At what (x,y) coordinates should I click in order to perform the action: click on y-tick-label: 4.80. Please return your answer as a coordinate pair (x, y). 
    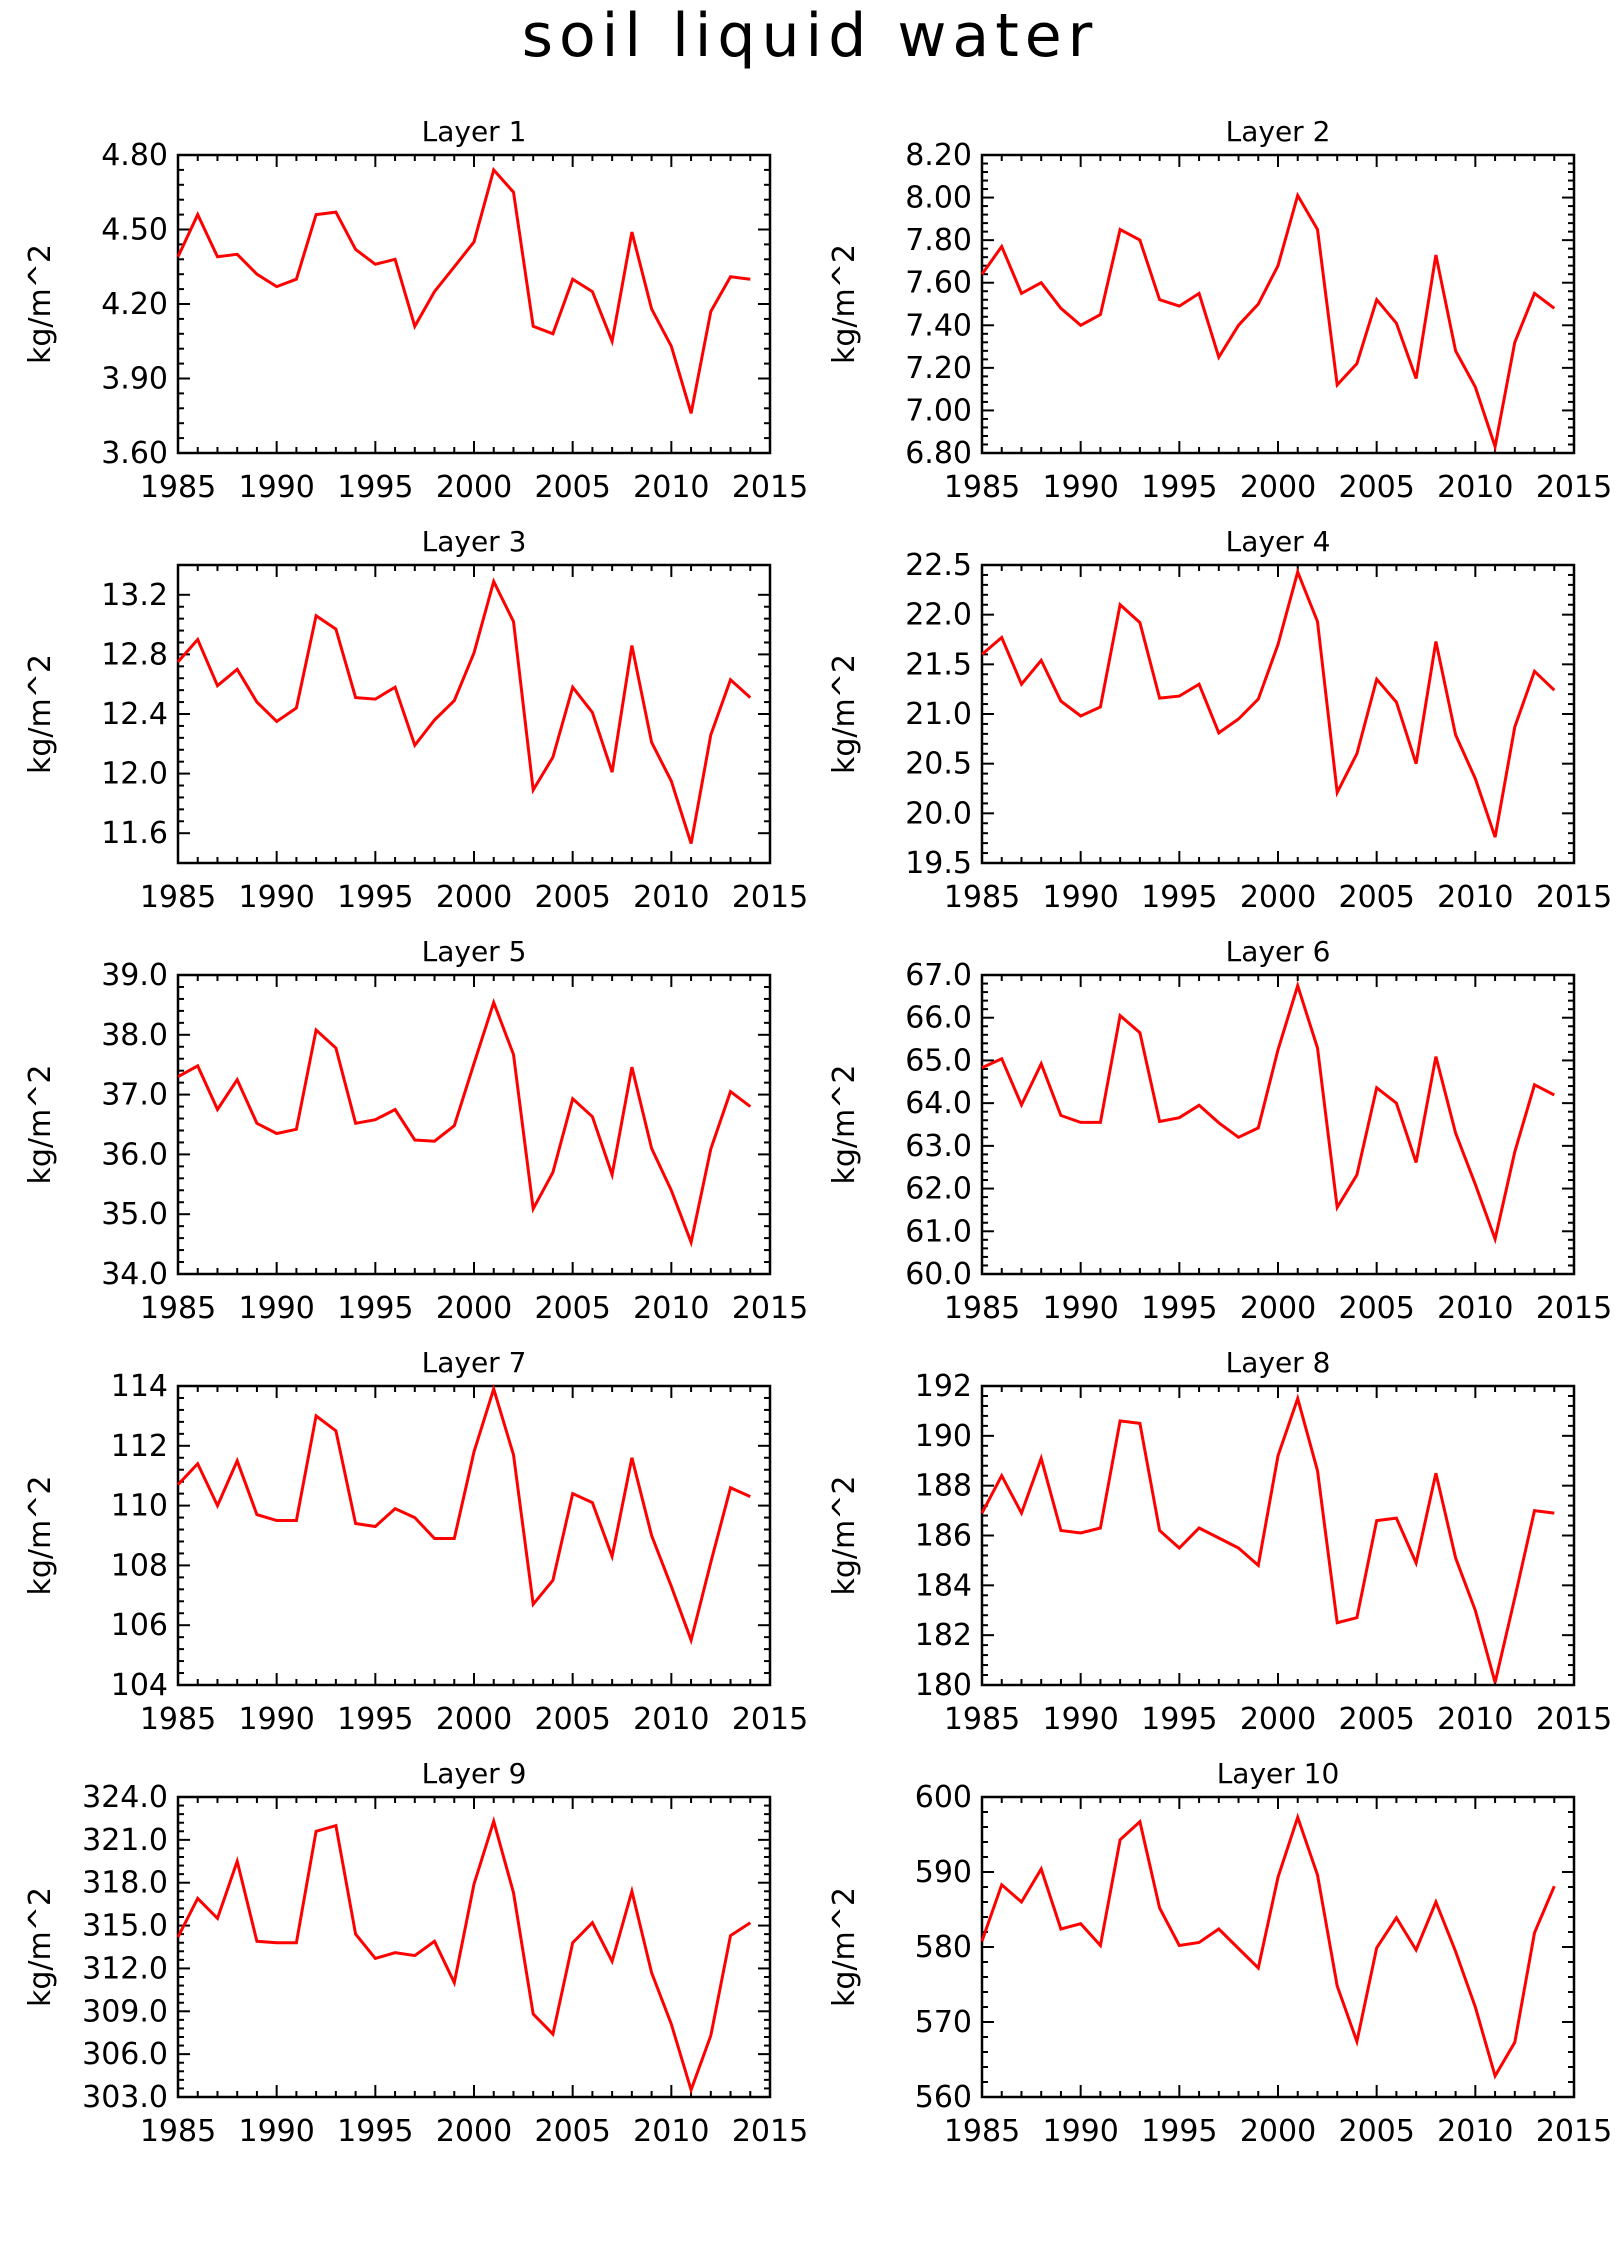
    Looking at the image, I should click on (134, 155).